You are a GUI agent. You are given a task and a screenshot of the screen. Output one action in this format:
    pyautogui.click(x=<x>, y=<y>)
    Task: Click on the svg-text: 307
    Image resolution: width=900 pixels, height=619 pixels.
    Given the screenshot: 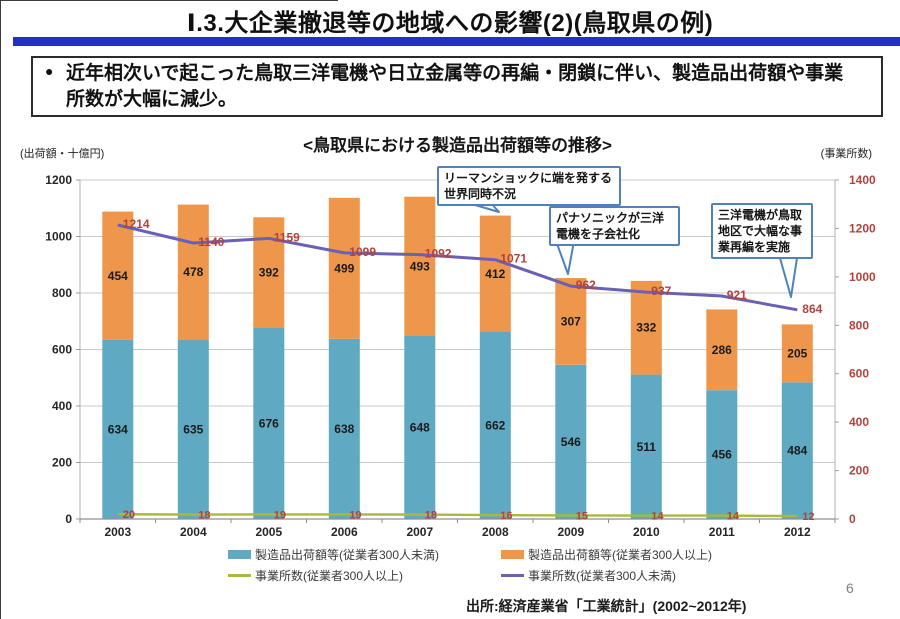 What is the action you would take?
    pyautogui.click(x=571, y=321)
    